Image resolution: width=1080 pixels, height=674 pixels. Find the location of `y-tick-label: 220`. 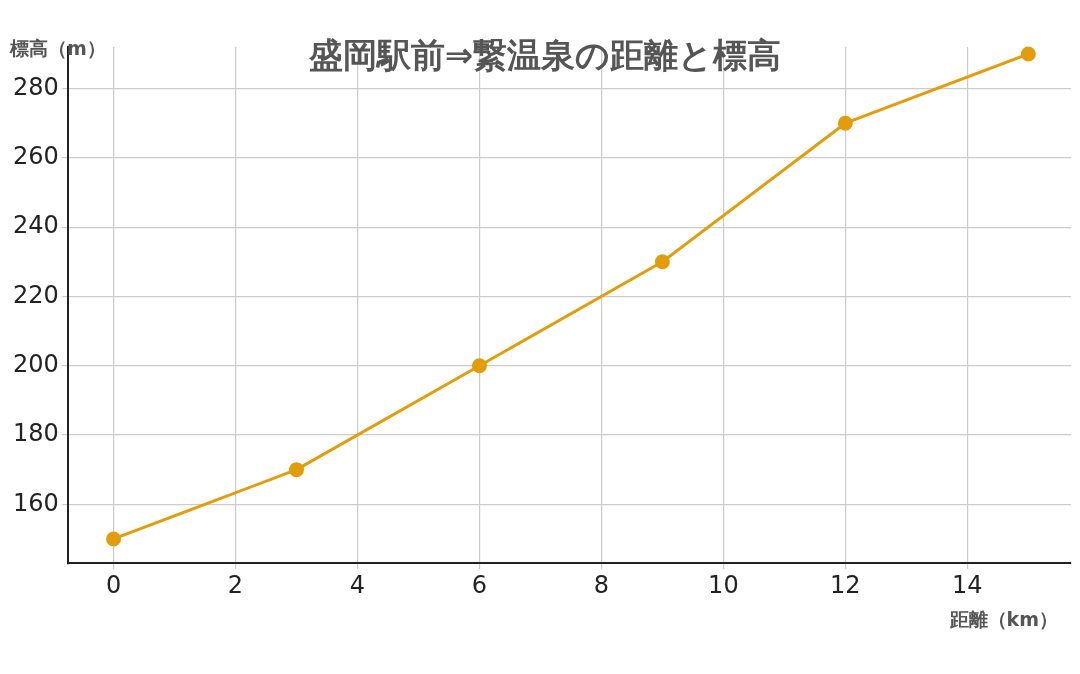

y-tick-label: 220 is located at coordinates (36, 294).